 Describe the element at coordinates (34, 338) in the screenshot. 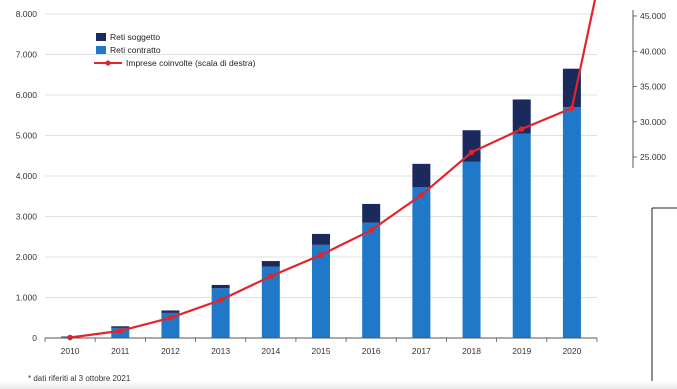

I see `y-tick-label: 0` at that location.